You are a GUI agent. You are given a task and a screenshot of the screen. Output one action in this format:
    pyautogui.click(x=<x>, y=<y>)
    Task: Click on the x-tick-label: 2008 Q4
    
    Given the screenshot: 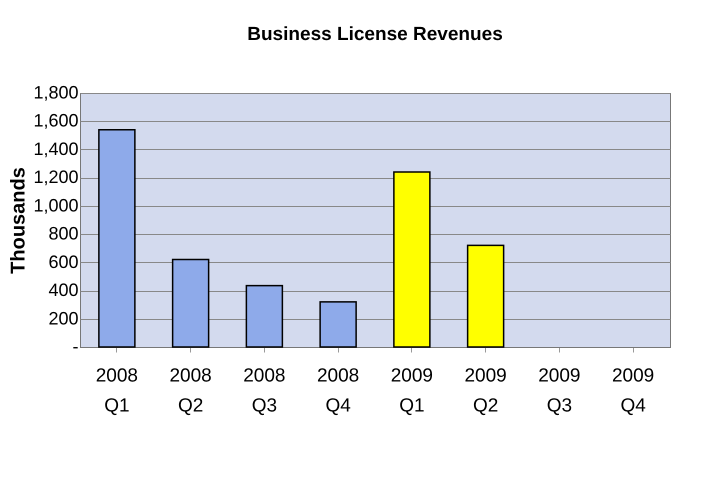 What is the action you would take?
    pyautogui.click(x=338, y=391)
    